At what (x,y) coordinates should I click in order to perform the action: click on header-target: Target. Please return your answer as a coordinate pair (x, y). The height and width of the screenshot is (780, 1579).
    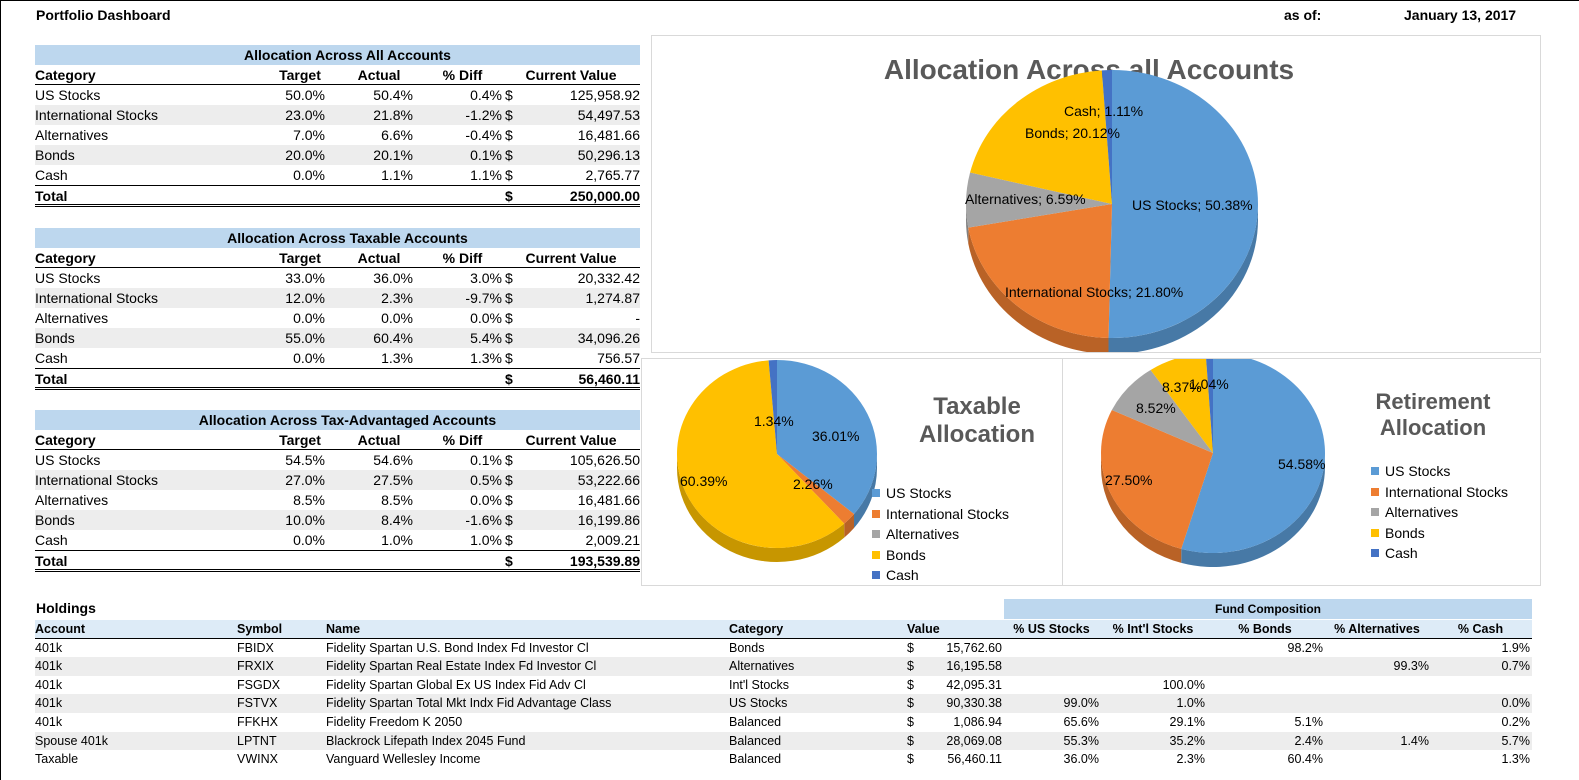
    Looking at the image, I should click on (300, 440).